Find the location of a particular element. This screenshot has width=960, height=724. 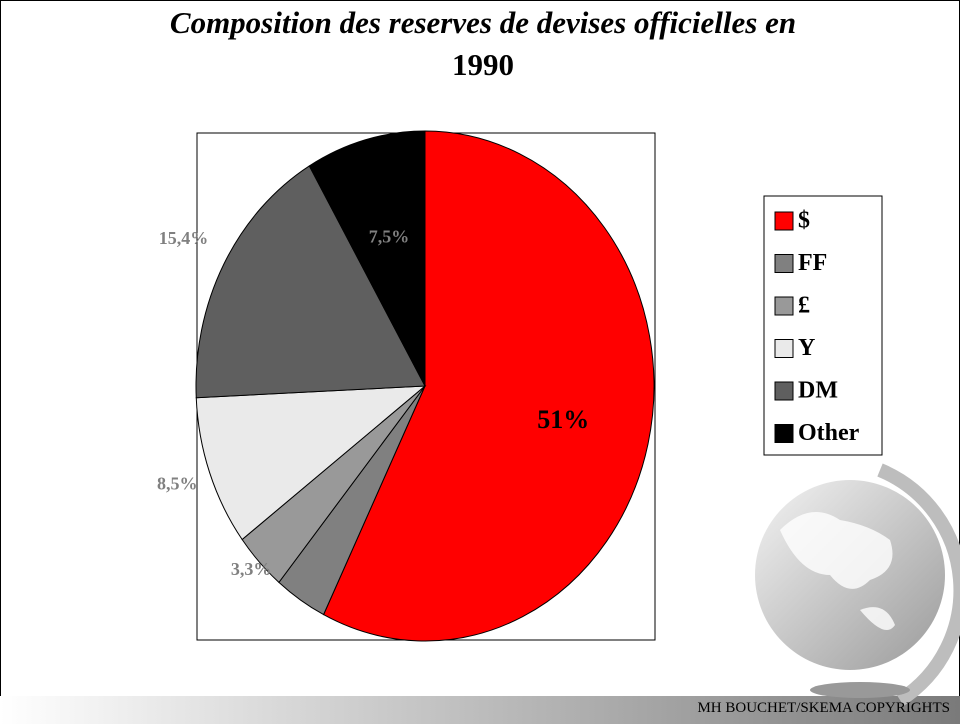

data-label: 7,5% is located at coordinates (389, 236).